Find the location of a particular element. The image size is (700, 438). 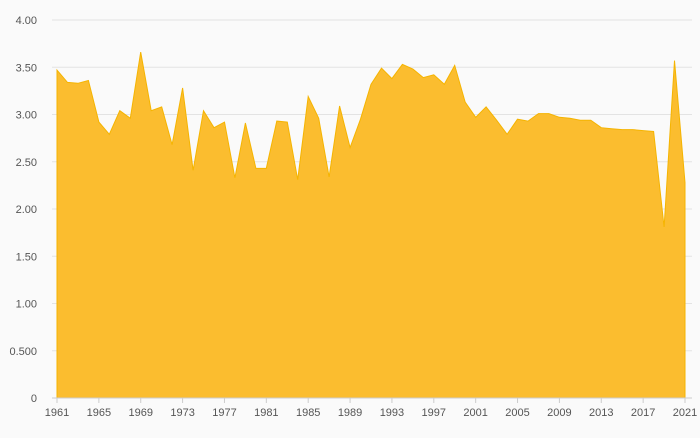

x-tick-label: 1977 is located at coordinates (224, 413).